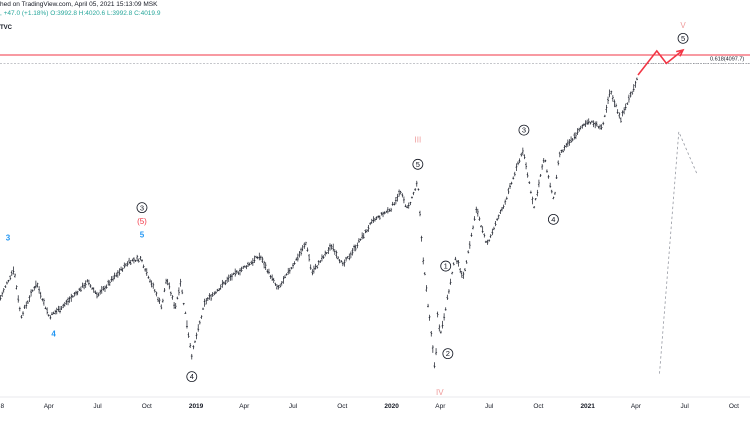 The width and height of the screenshot is (750, 430). What do you see at coordinates (49, 406) in the screenshot?
I see `x-tick-label: Apr` at bounding box center [49, 406].